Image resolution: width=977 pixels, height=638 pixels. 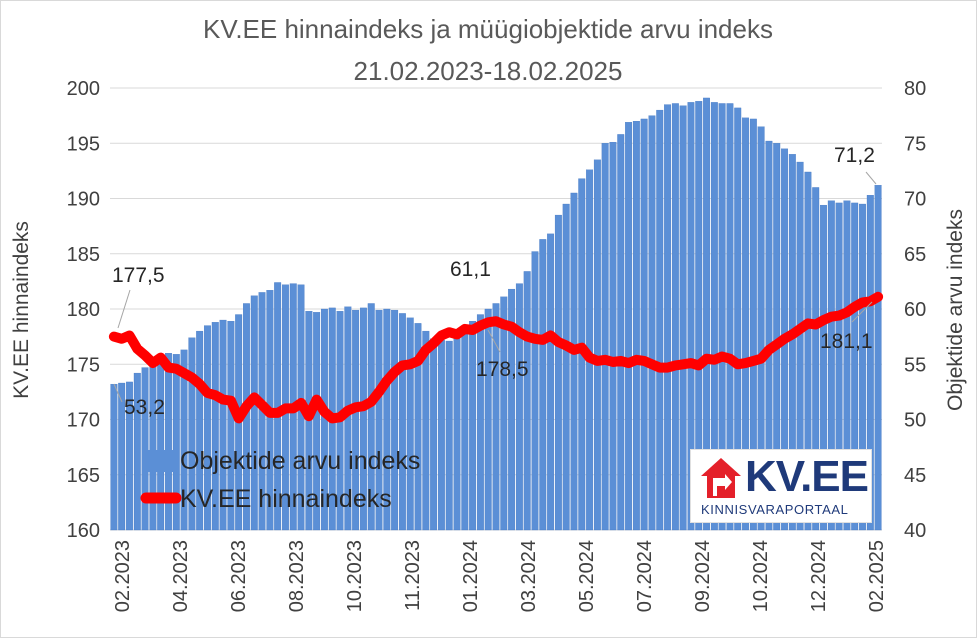 What do you see at coordinates (915, 200) in the screenshot?
I see `y-tick-label-right: 70` at bounding box center [915, 200].